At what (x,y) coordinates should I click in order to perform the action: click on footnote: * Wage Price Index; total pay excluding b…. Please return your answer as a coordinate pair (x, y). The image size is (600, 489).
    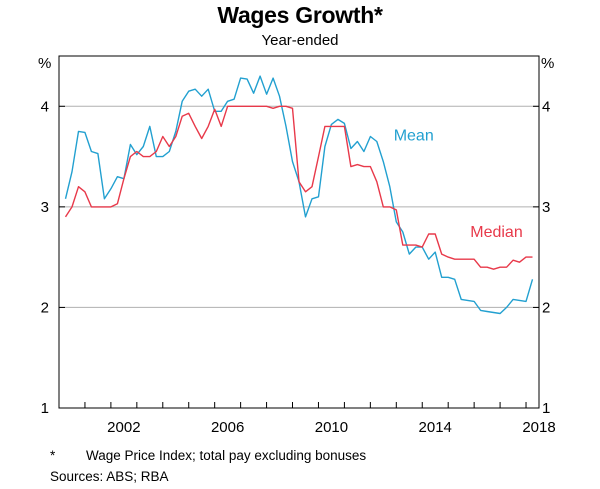
    Looking at the image, I should click on (208, 455).